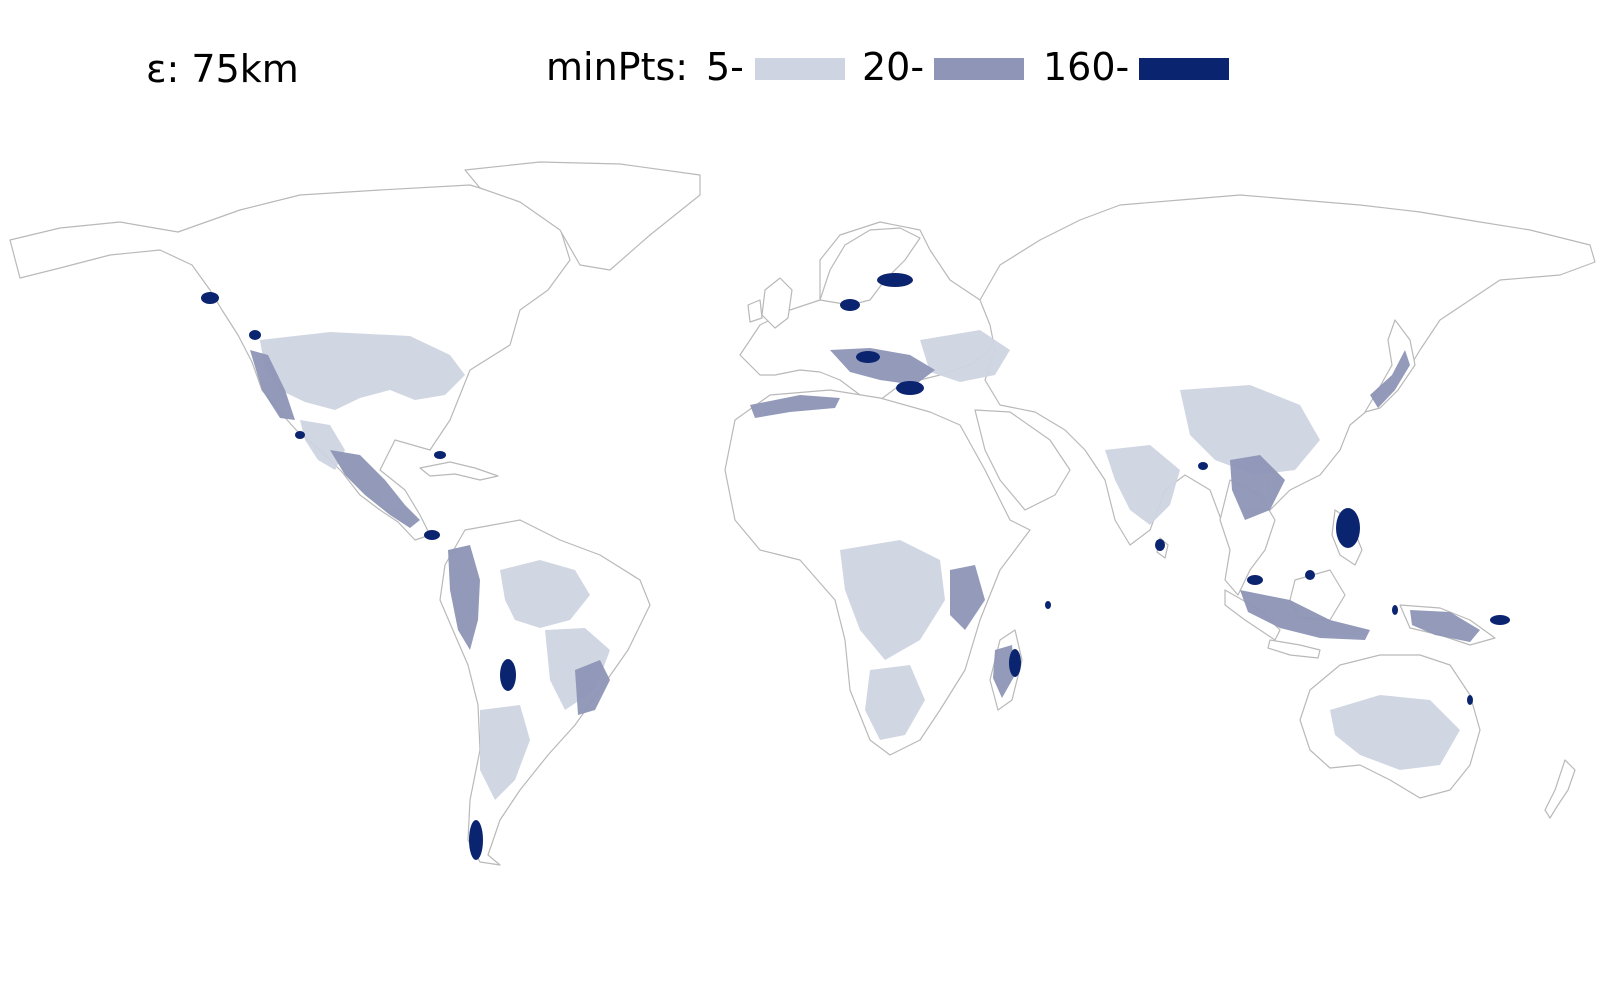 This screenshot has height=985, width=1601. Describe the element at coordinates (1022, 460) in the screenshot. I see `arabia-outline` at that location.